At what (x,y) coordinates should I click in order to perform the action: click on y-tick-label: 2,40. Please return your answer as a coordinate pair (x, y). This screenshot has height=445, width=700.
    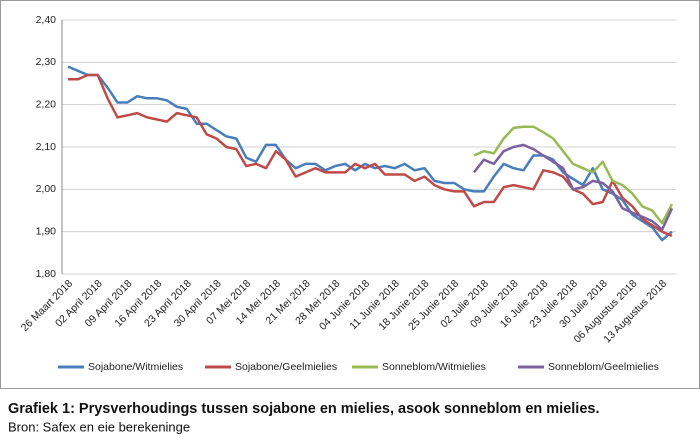
    Looking at the image, I should click on (46, 20).